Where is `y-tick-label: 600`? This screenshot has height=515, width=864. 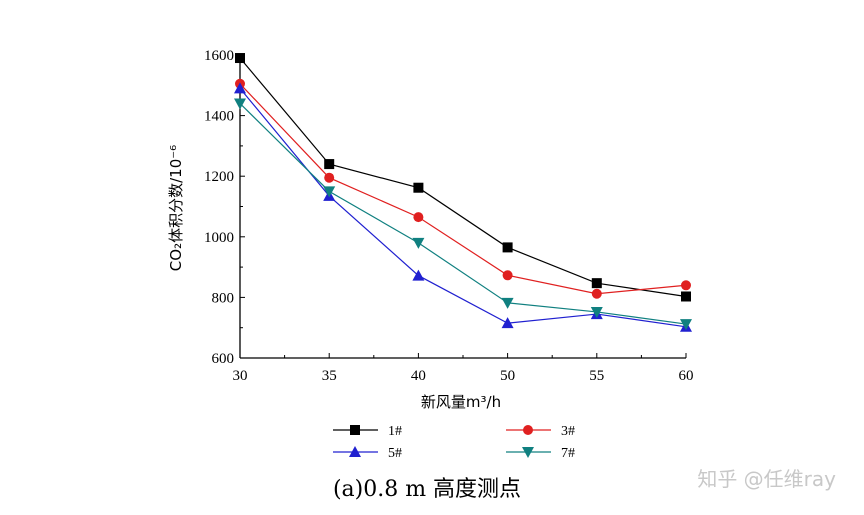 y-tick-label: 600 is located at coordinates (223, 359).